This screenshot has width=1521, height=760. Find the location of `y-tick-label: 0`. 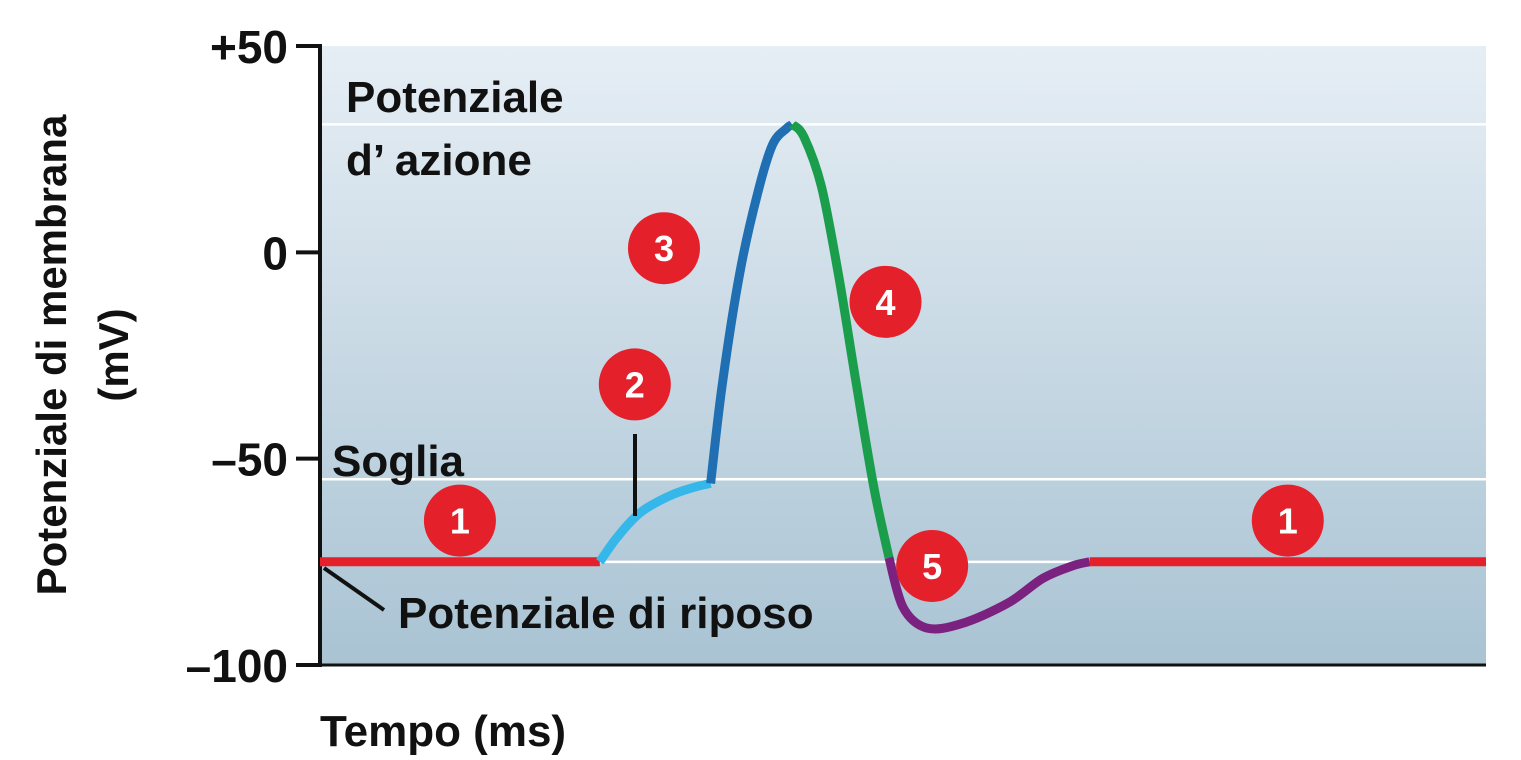

y-tick-label: 0 is located at coordinates (275, 253).